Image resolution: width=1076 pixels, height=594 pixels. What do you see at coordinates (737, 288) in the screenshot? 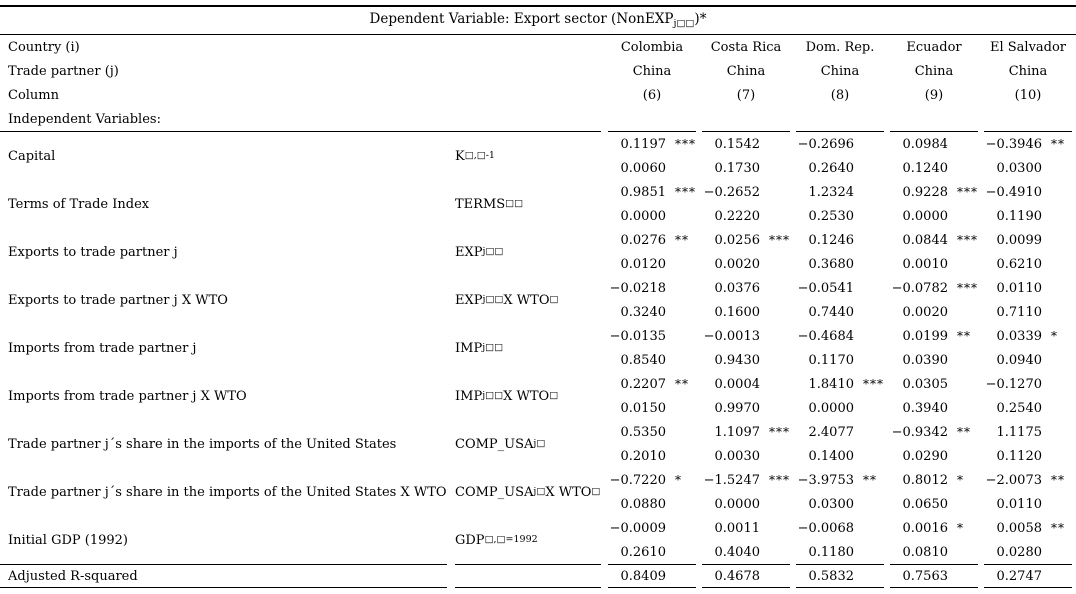
I see `coefficient-value: 0.0376` at bounding box center [737, 288].